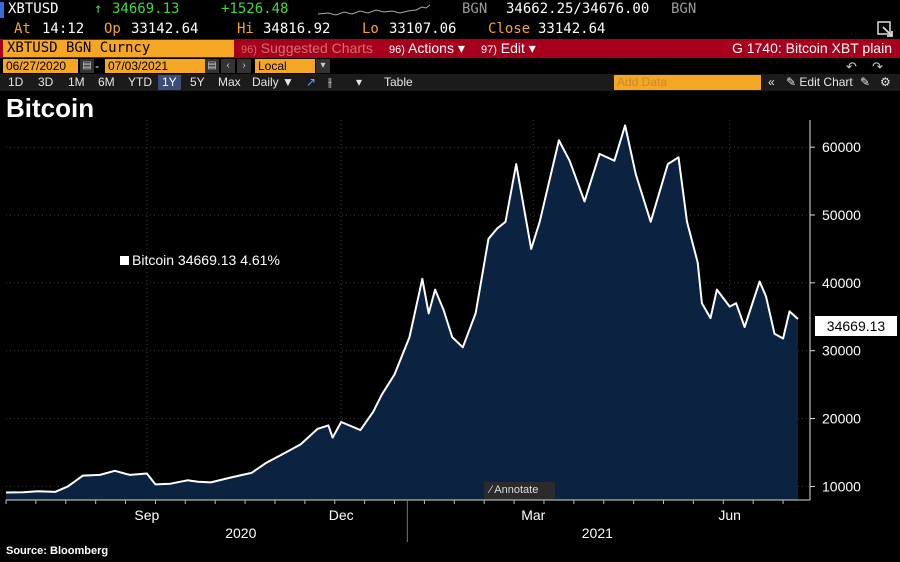 This screenshot has height=562, width=900. What do you see at coordinates (841, 283) in the screenshot?
I see `y-tick-label: 40000` at bounding box center [841, 283].